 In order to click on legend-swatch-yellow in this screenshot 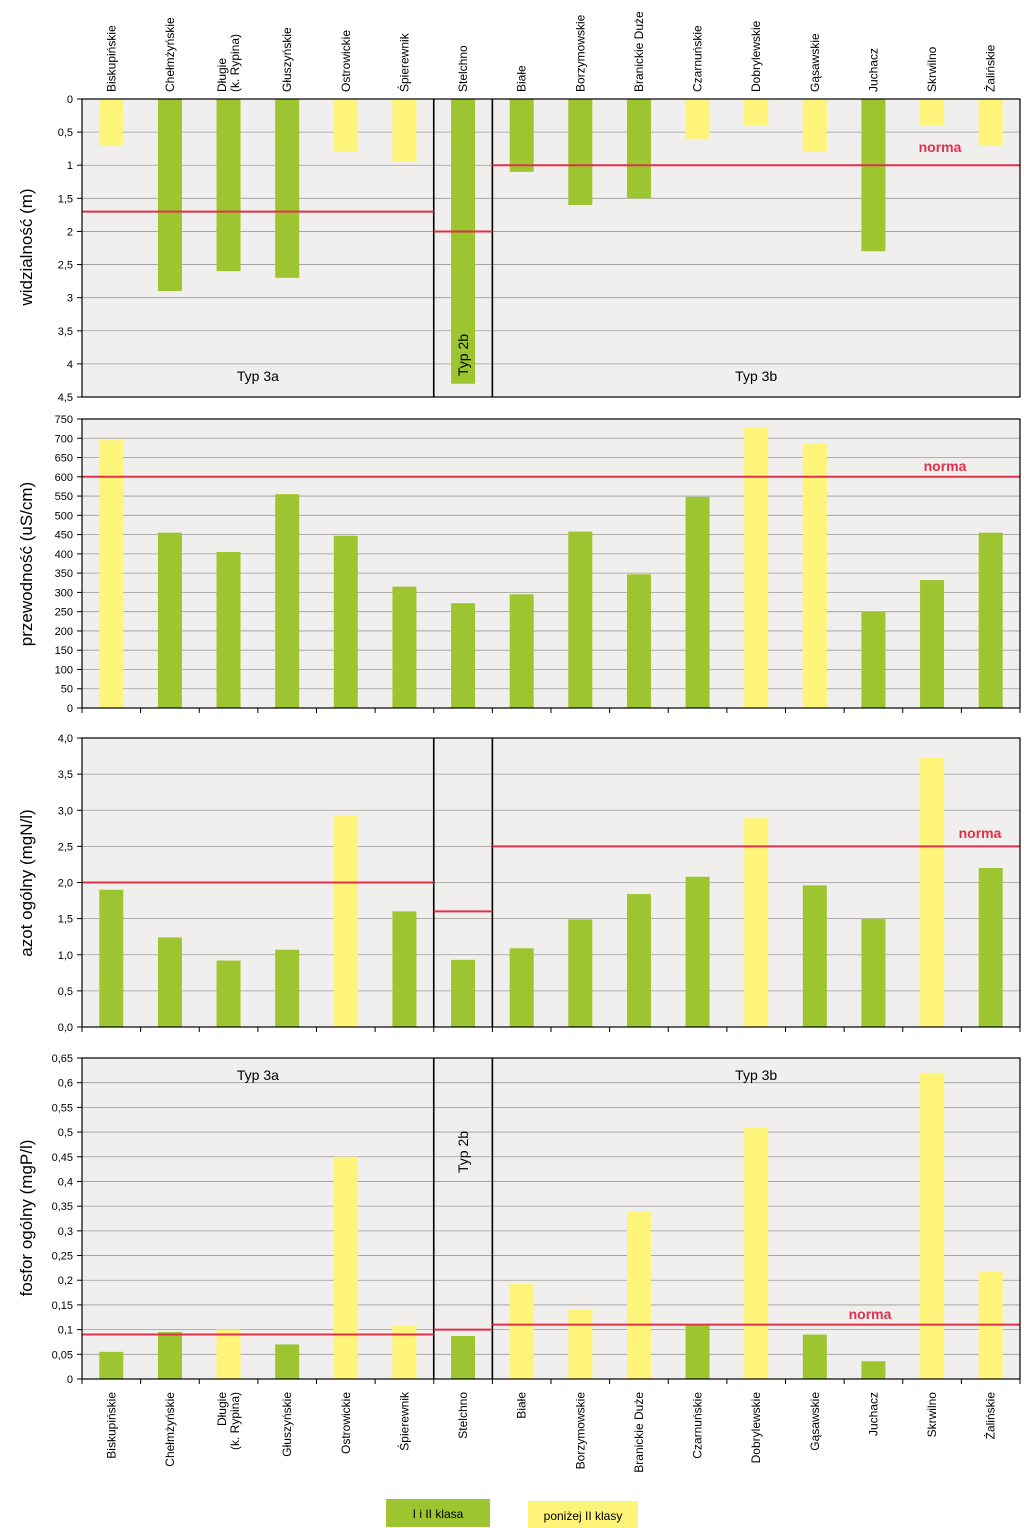, I will do `click(583, 1514)`.